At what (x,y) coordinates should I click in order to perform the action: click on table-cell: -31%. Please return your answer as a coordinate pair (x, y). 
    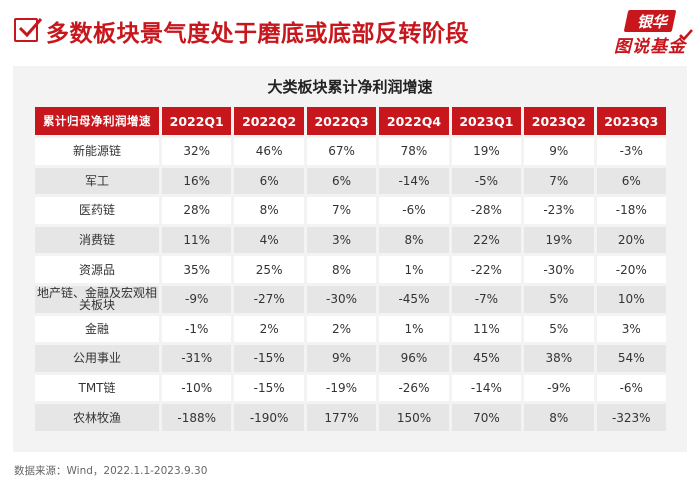
    Looking at the image, I should click on (197, 358).